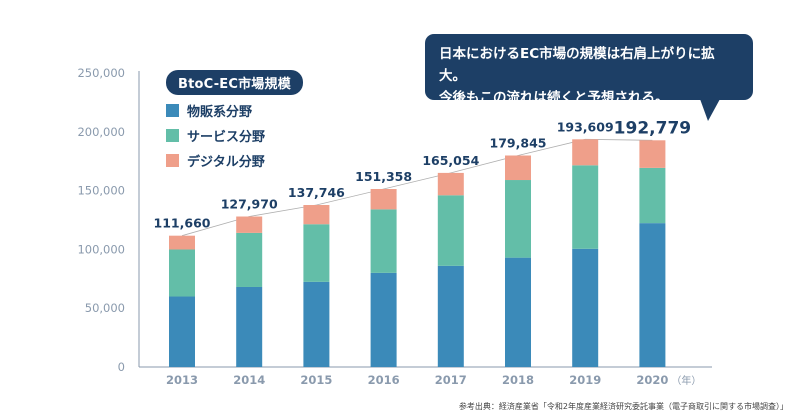  What do you see at coordinates (518, 380) in the screenshot?
I see `x-tick-label: 2018` at bounding box center [518, 380].